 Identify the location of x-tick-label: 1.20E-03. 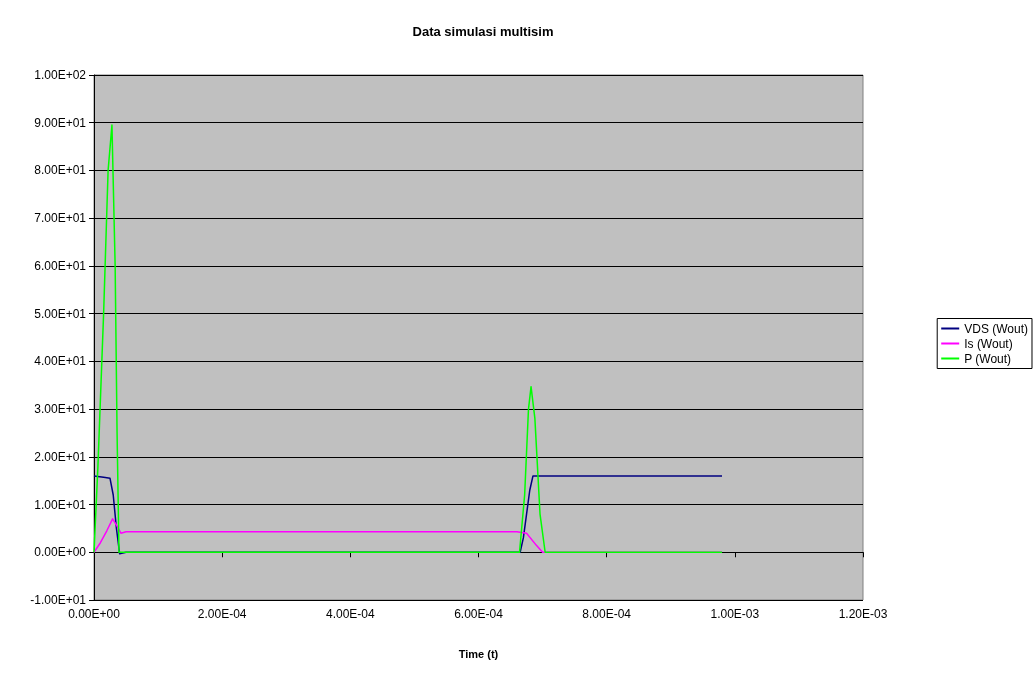
(863, 614).